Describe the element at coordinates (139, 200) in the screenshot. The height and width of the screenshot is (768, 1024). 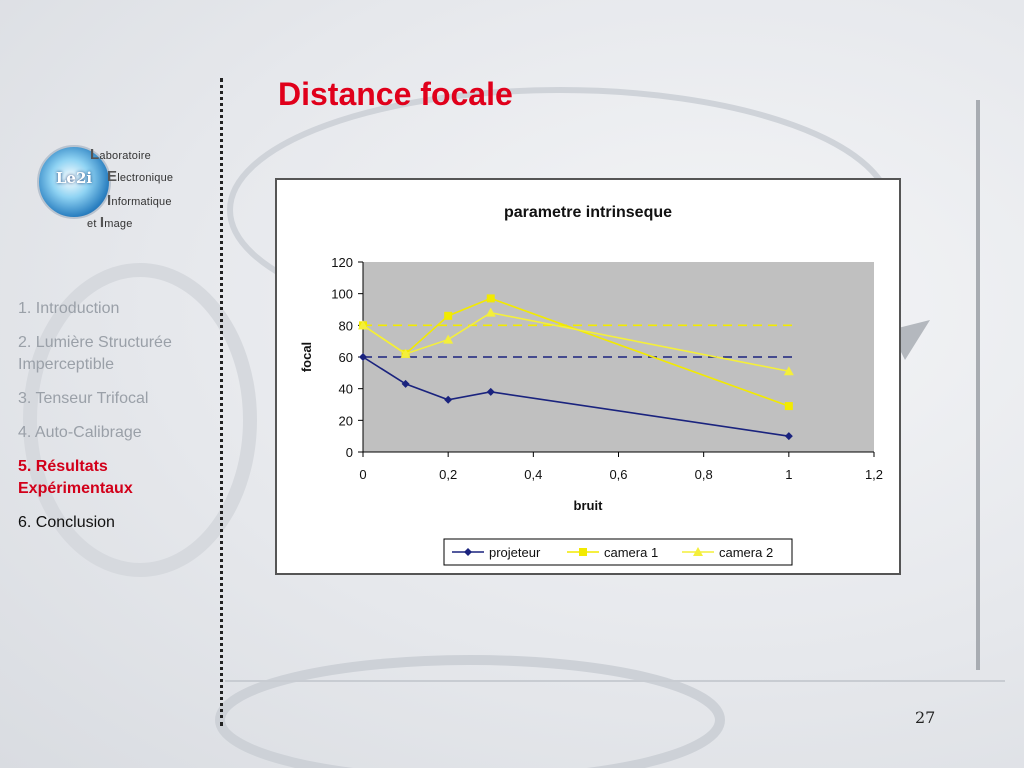
I see `logo-word-informatique: Informatique` at that location.